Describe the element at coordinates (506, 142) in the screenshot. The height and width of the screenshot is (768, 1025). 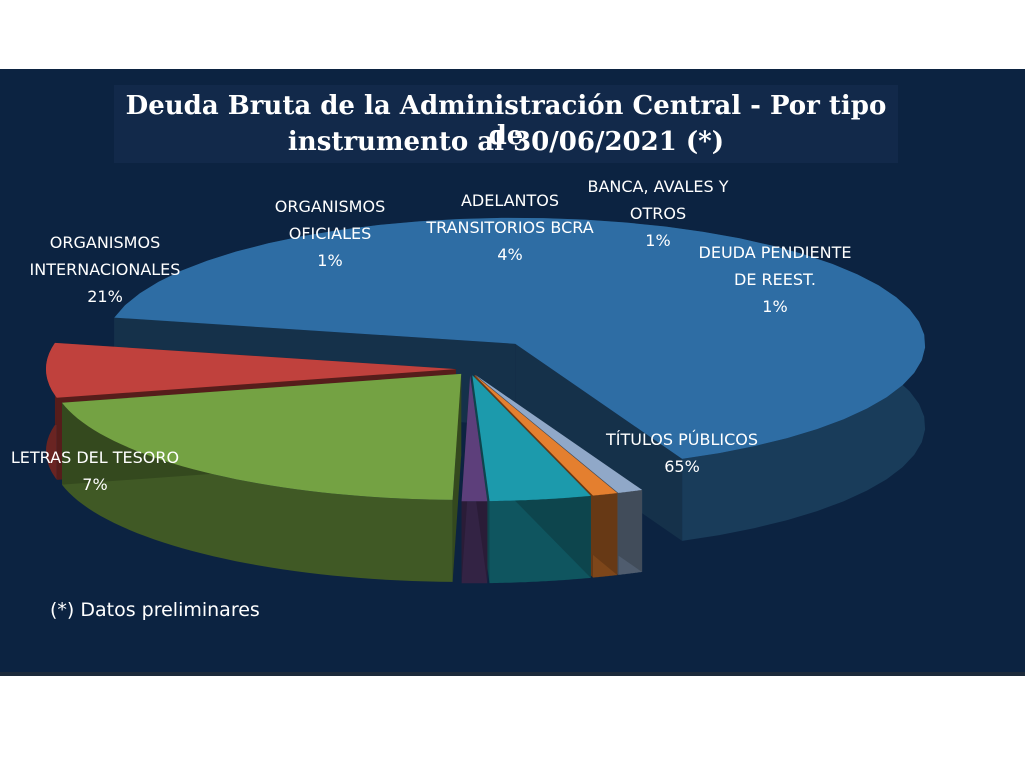
I see `chart-subtitle: instrumento al 30/06/2021 (*)` at that location.